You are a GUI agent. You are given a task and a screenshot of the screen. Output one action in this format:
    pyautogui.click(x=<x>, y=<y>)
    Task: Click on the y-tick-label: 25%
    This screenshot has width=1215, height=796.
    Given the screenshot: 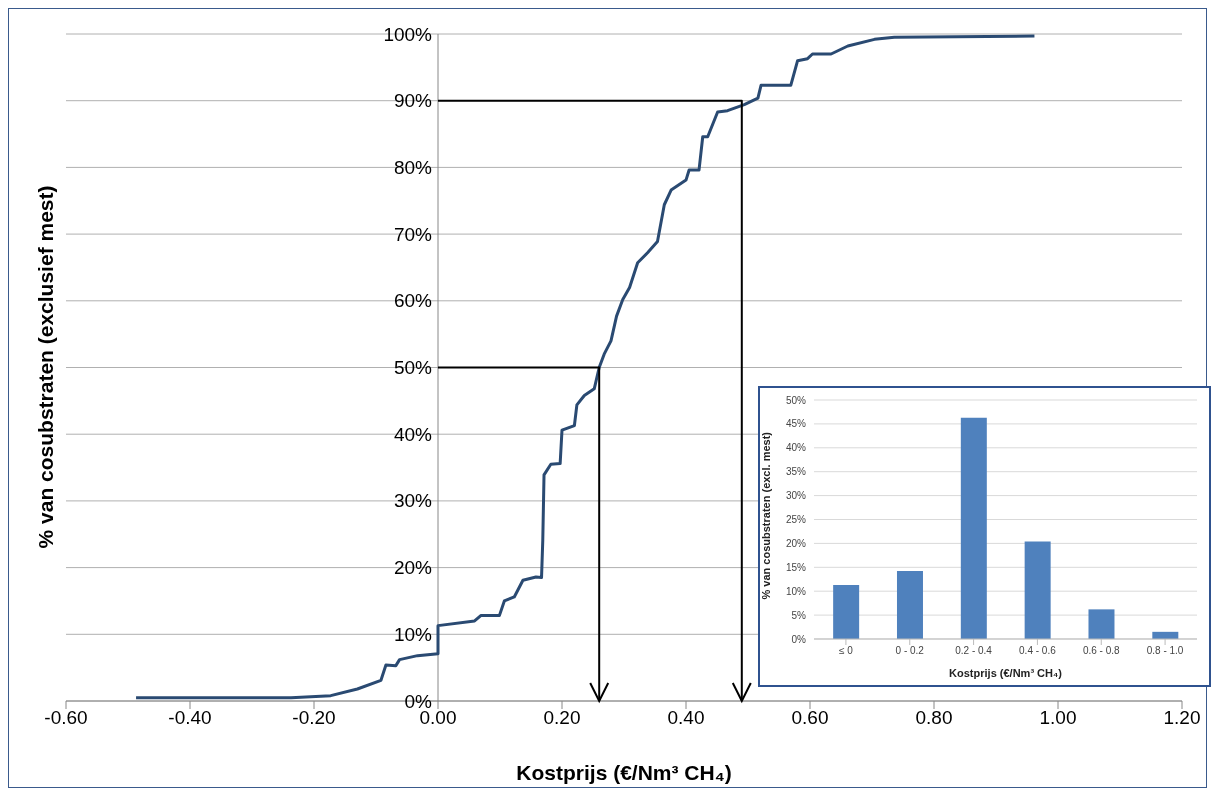 What is the action you would take?
    pyautogui.click(x=796, y=520)
    